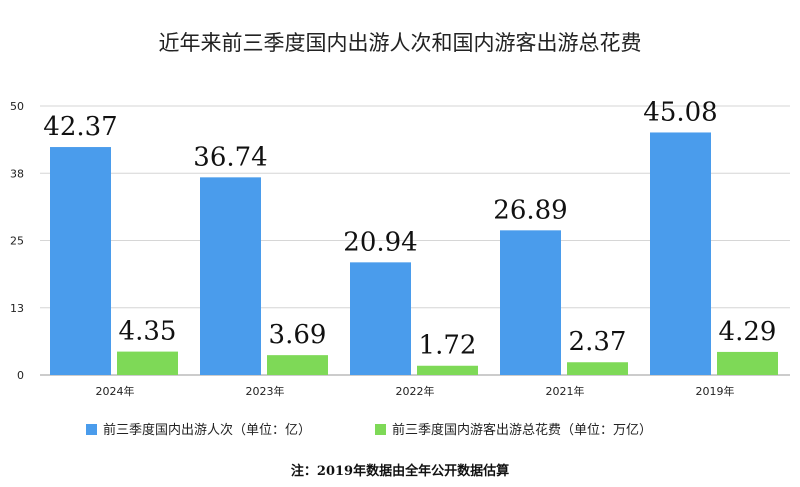 This screenshot has width=800, height=487. Describe the element at coordinates (17, 106) in the screenshot. I see `y-tick-label: 50` at that location.